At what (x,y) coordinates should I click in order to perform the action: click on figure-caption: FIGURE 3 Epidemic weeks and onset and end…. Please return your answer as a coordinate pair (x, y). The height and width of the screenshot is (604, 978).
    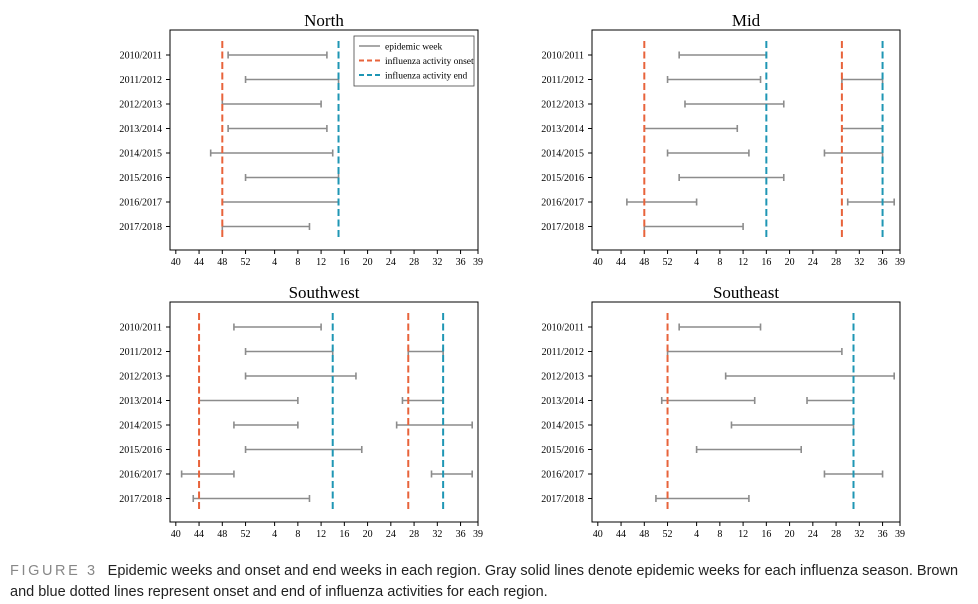
    Looking at the image, I should click on (492, 582).